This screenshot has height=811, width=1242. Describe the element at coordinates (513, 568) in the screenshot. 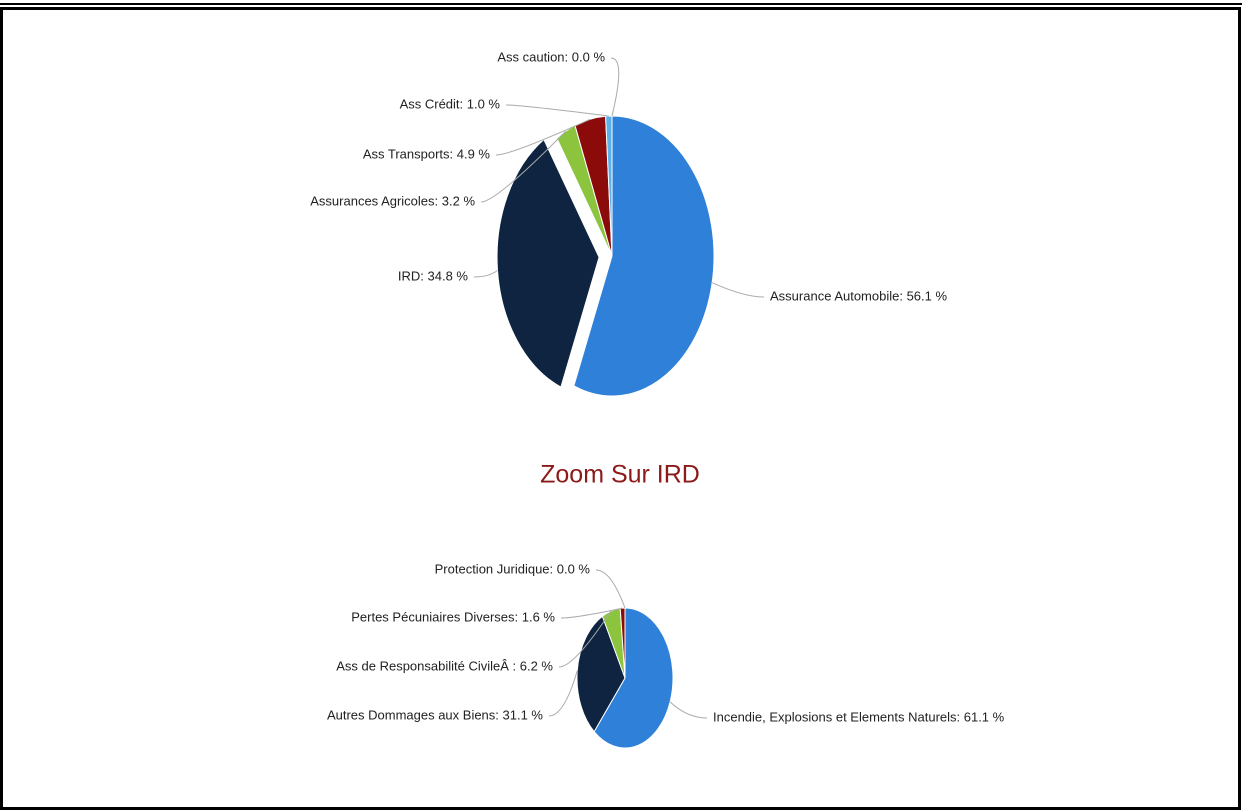

I see `data-label: Protection Juridique: 0.0 %` at that location.